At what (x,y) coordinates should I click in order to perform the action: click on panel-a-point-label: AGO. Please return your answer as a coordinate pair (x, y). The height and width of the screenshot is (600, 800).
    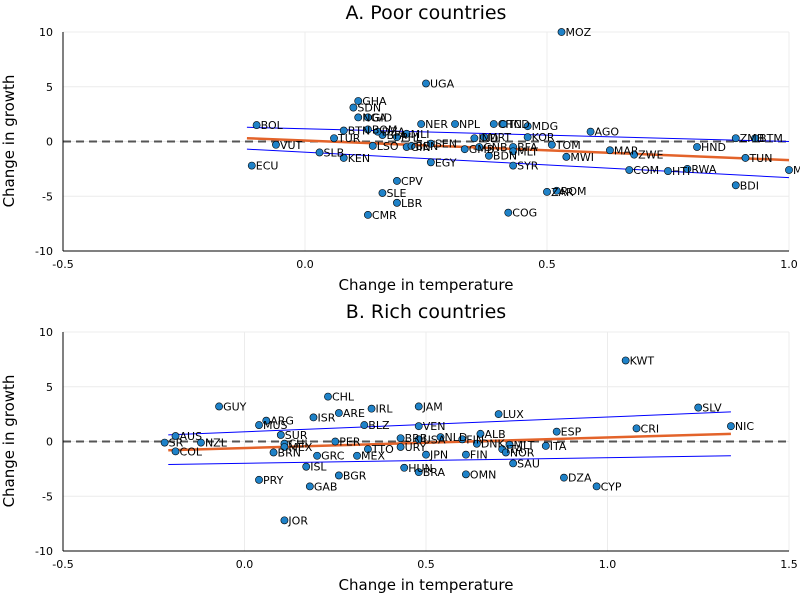
    Looking at the image, I should click on (607, 132).